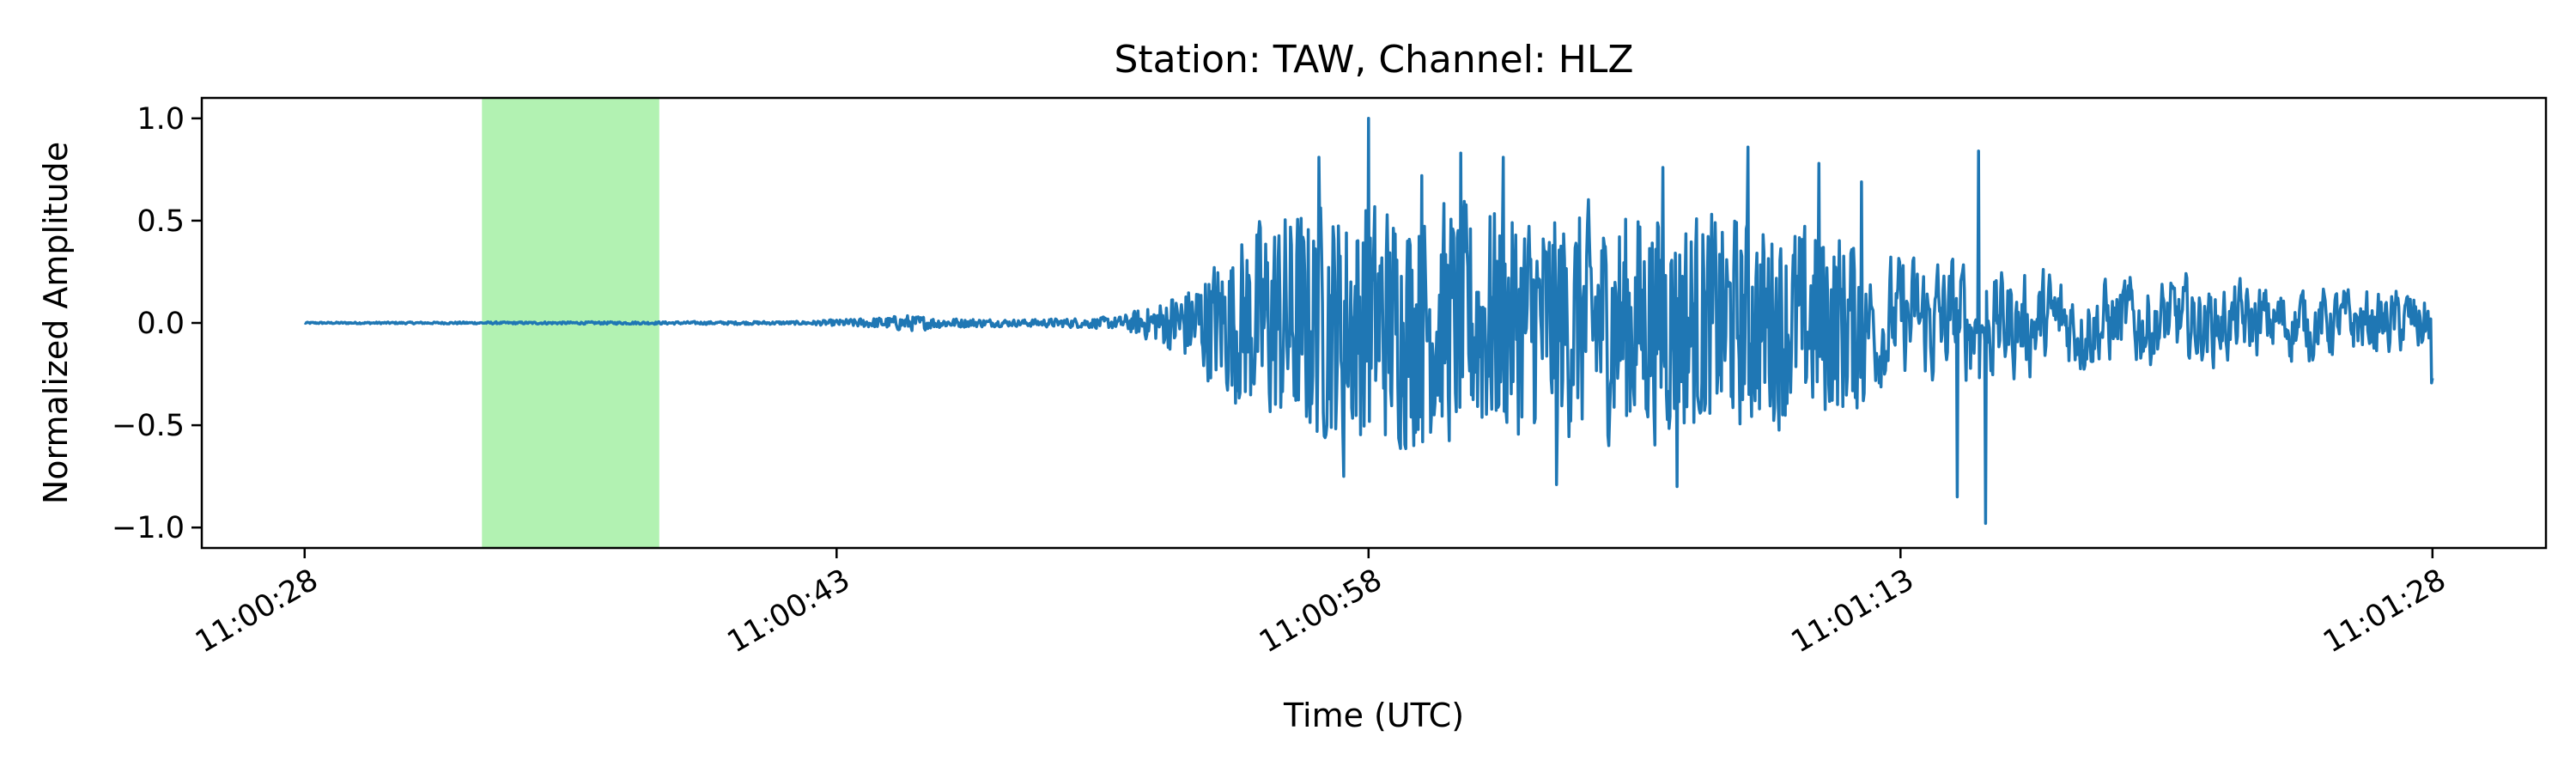  I want to click on y-axis-label: Normalized Amplitude, so click(56, 323).